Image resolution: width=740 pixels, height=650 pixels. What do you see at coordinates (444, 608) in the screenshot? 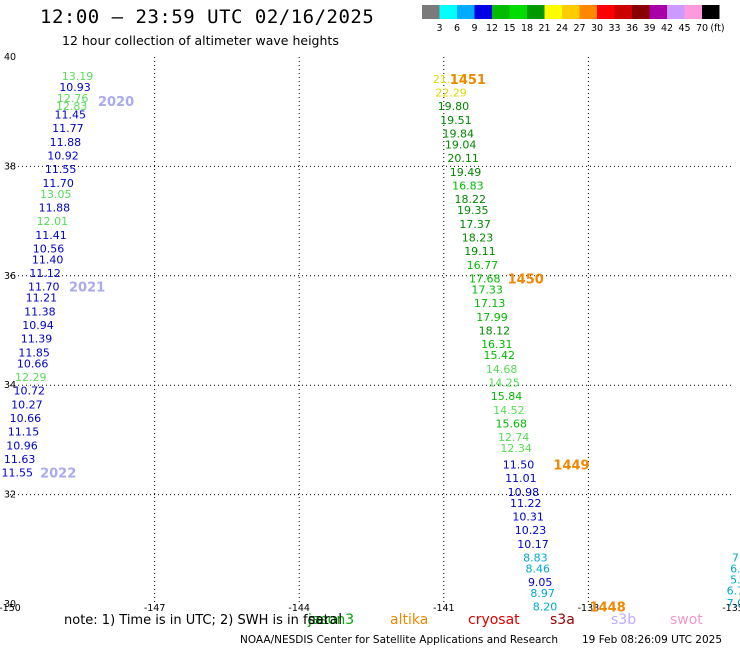
I see `x-tick-label: -141` at bounding box center [444, 608].